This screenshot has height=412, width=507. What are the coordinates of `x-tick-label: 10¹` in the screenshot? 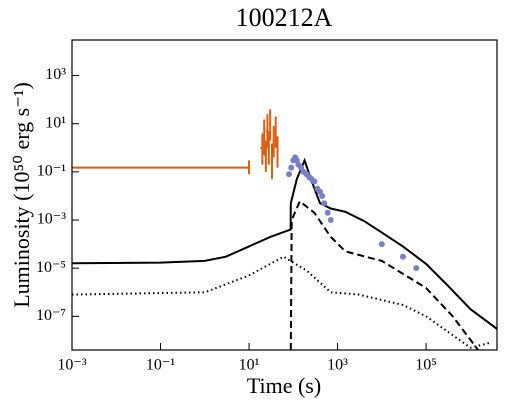 It's located at (249, 365).